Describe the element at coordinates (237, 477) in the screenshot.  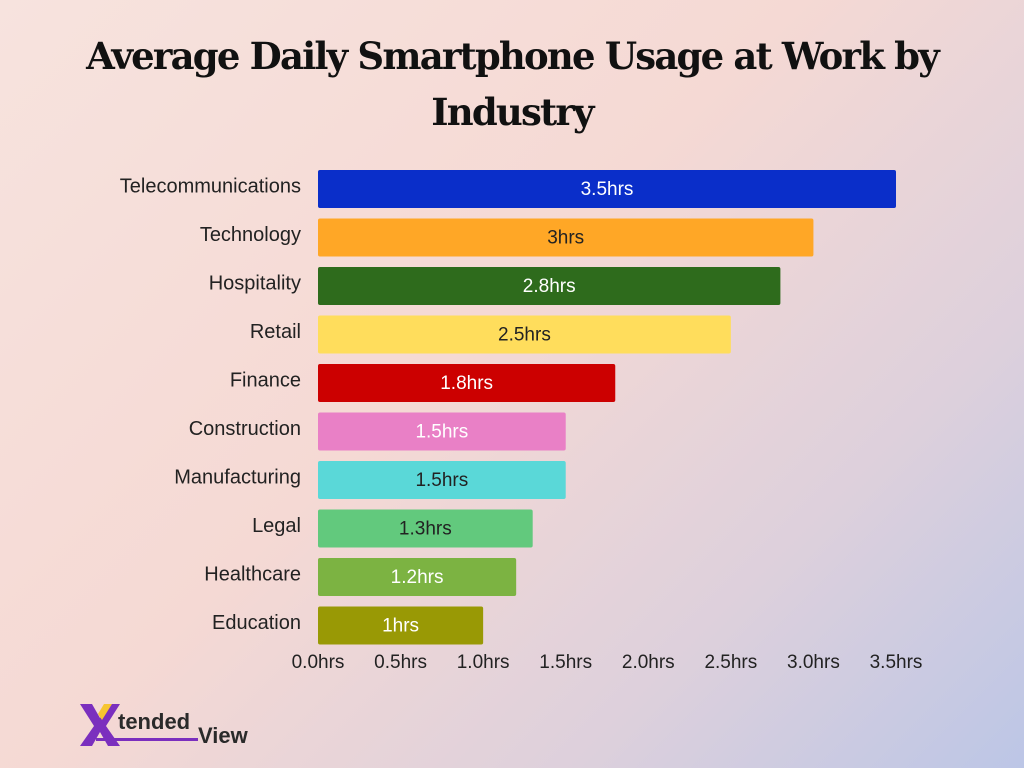
I see `category-label: Manufacturing` at that location.